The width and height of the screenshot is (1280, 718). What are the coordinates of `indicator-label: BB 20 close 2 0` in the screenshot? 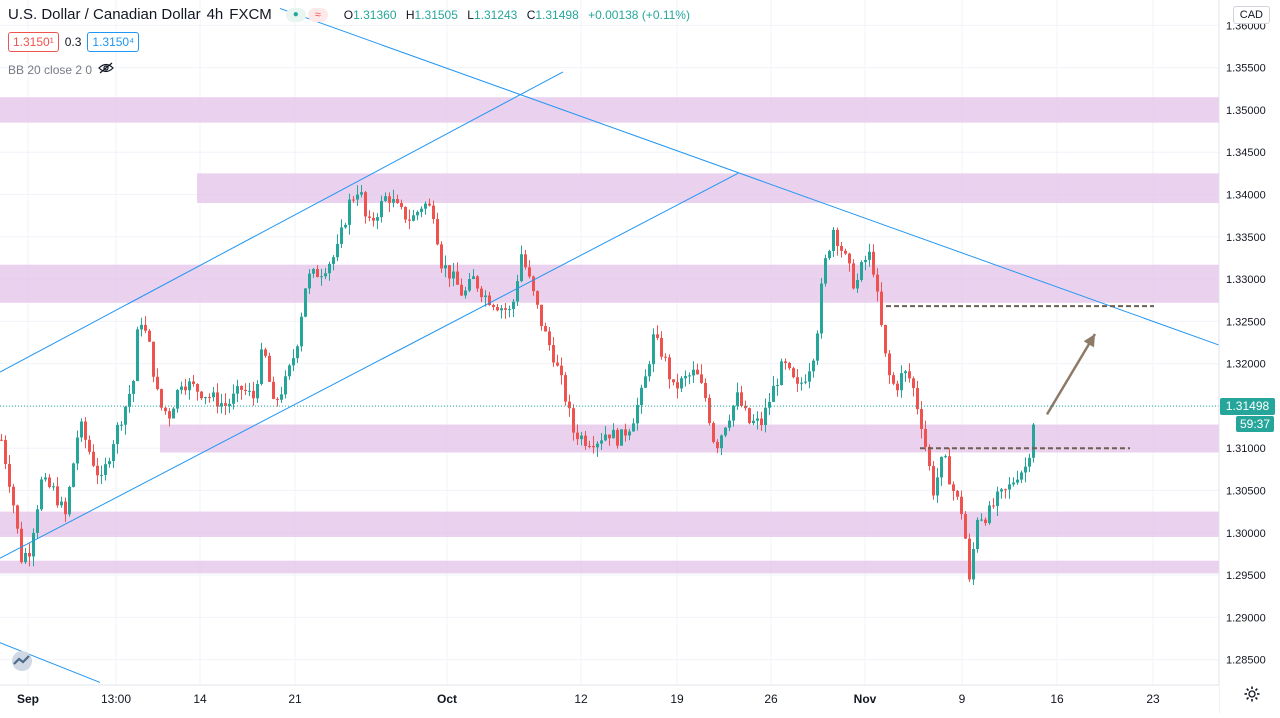 It's located at (50, 69).